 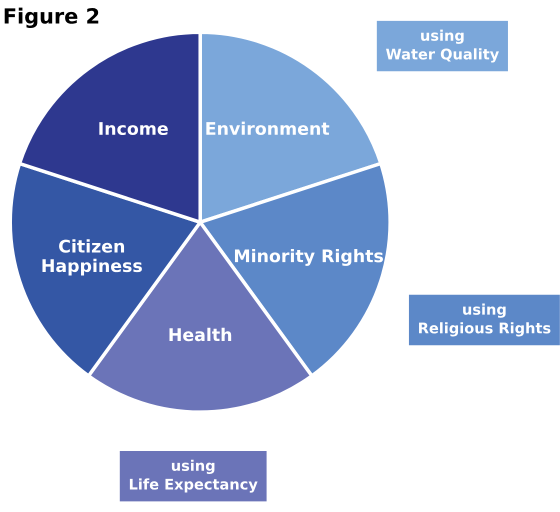 What do you see at coordinates (200, 335) in the screenshot?
I see `slice-label: Health` at bounding box center [200, 335].